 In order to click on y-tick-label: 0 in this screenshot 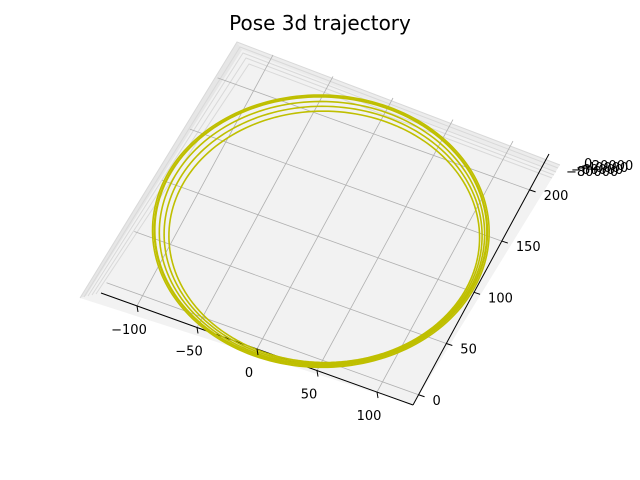, I will do `click(437, 401)`.